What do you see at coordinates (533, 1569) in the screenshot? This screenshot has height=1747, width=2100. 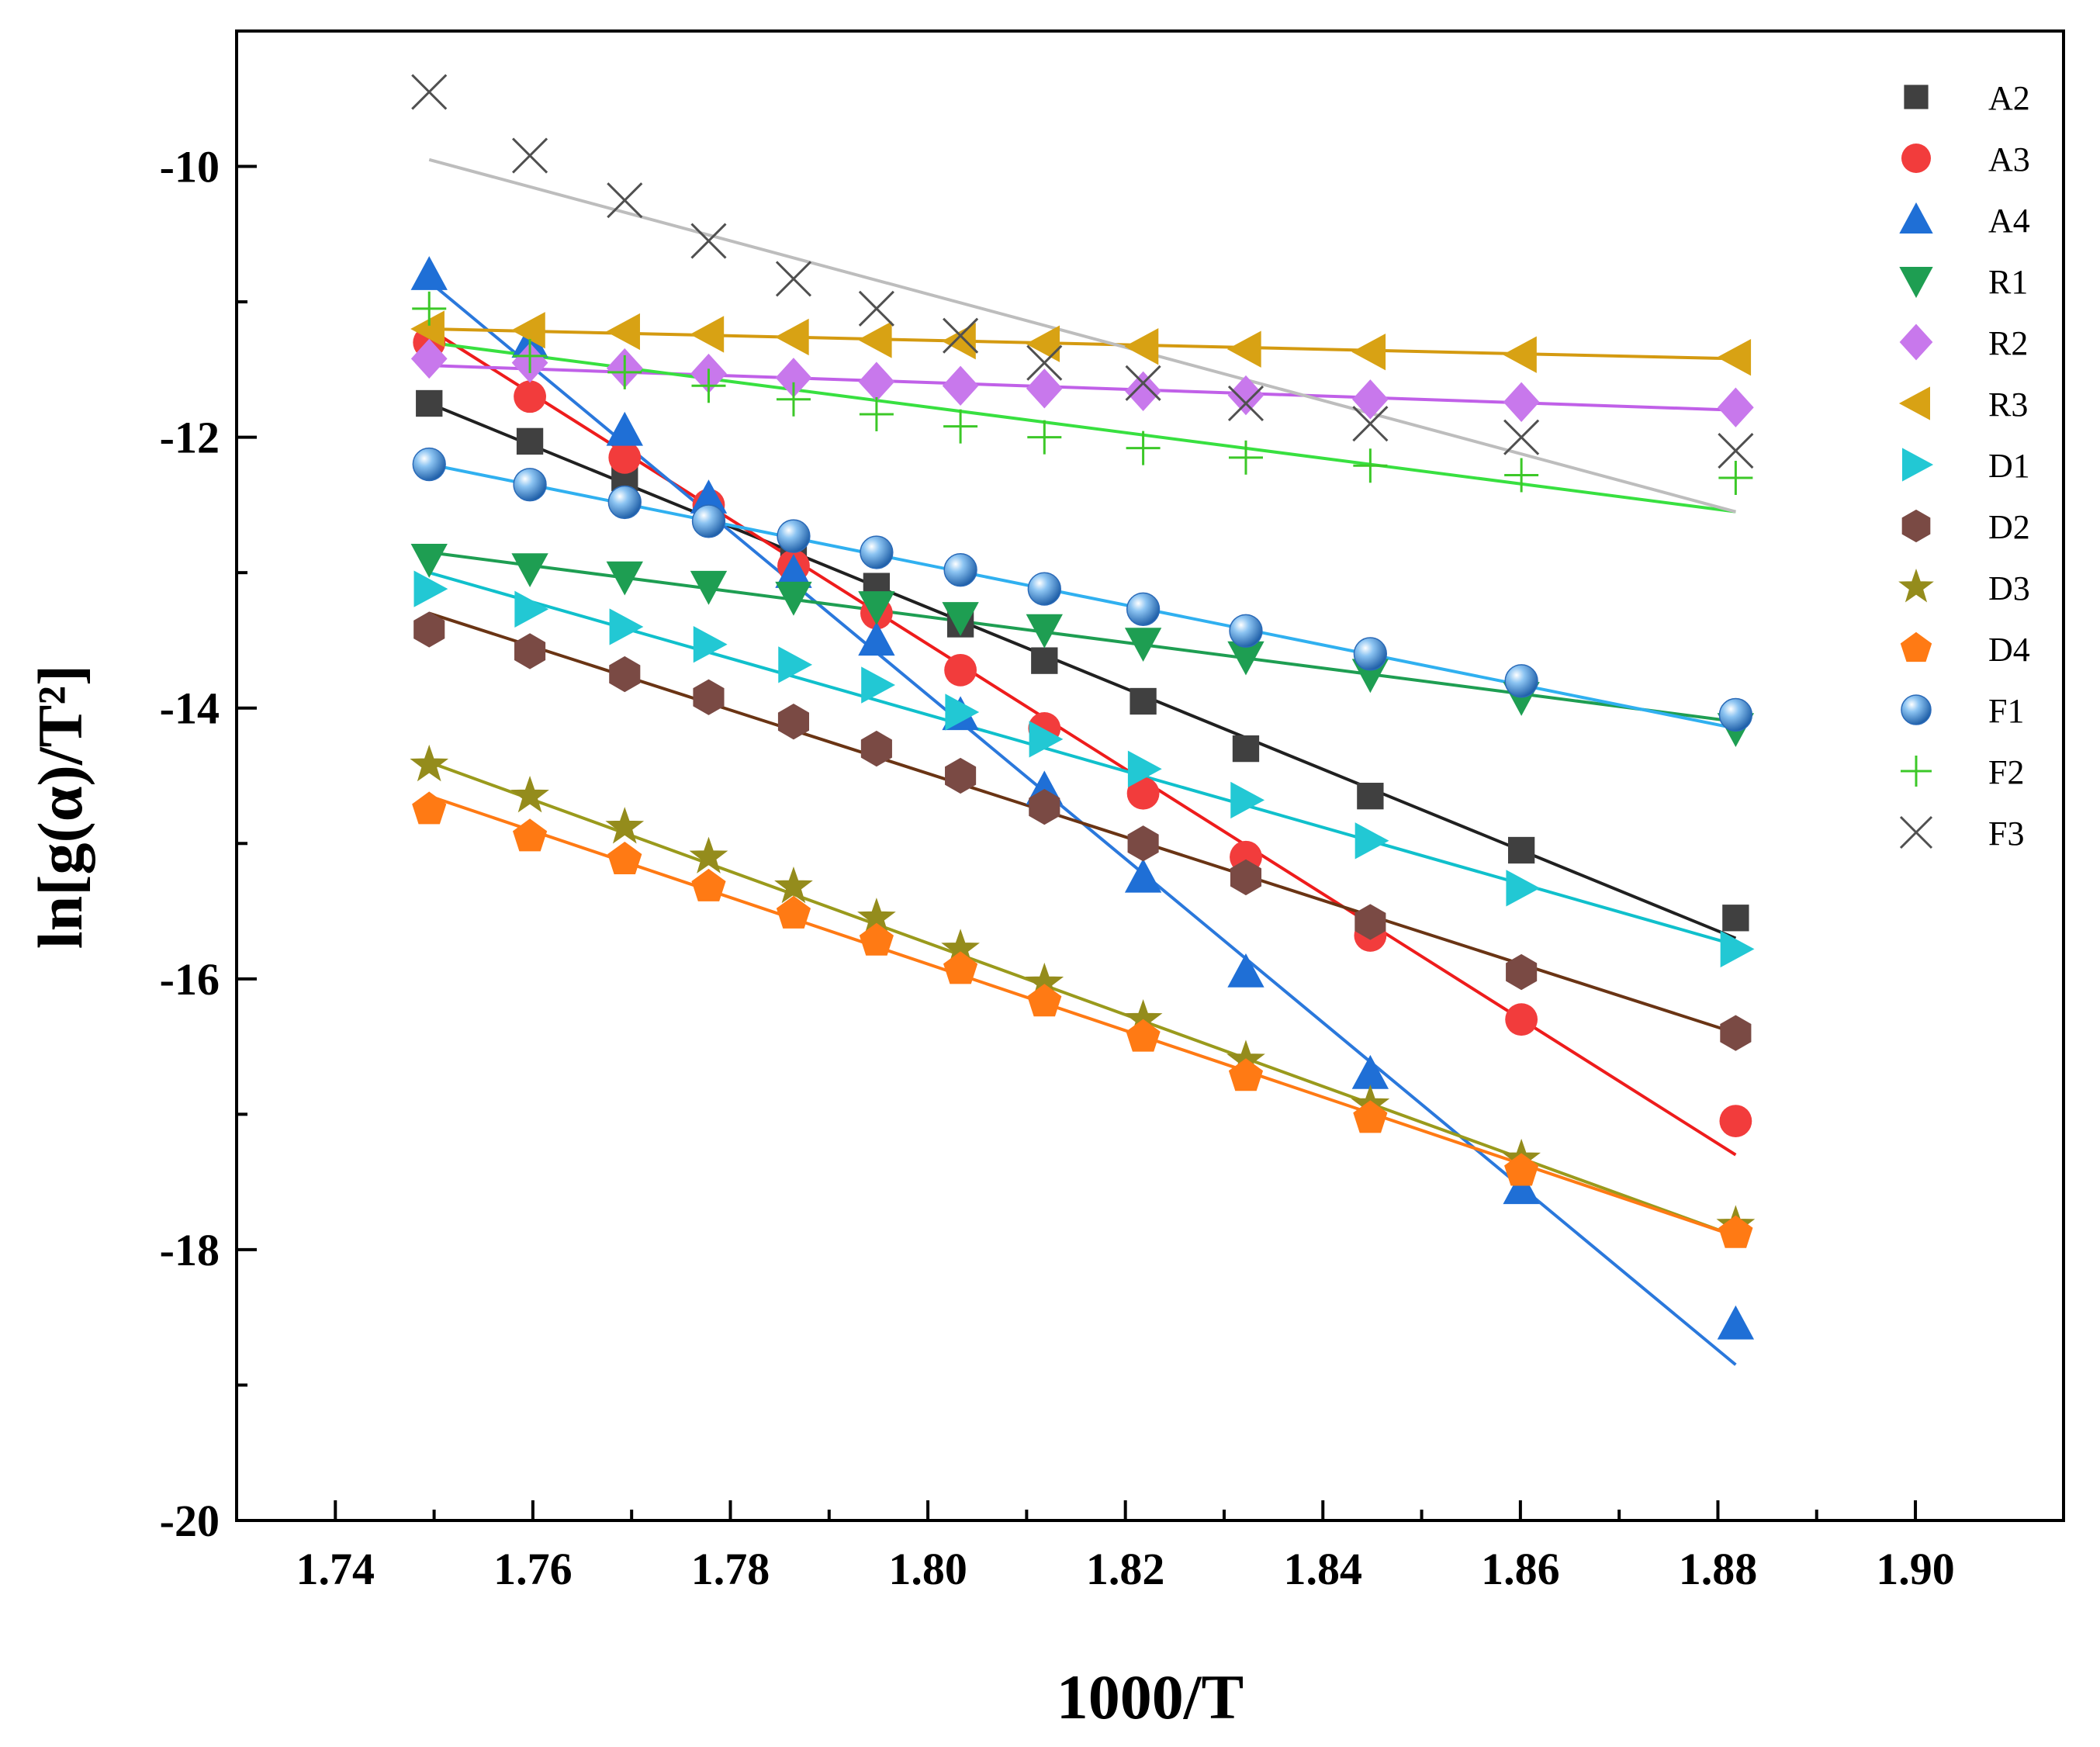 I see `x-tick-label: 1.76` at bounding box center [533, 1569].